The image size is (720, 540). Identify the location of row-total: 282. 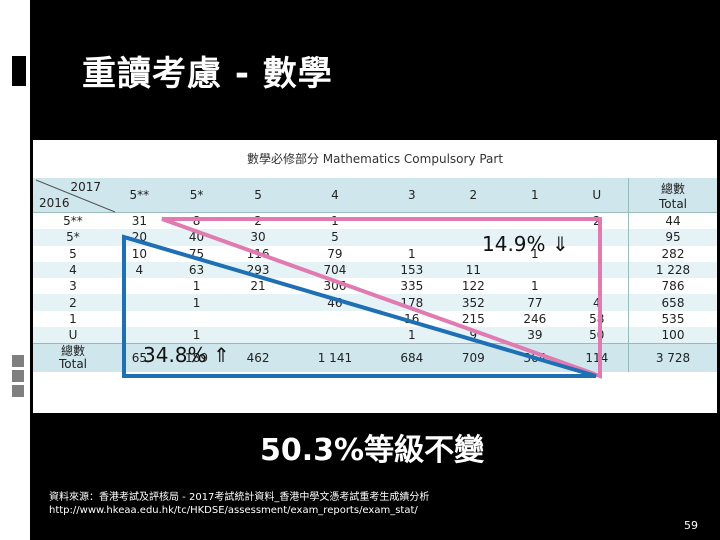
(672, 253).